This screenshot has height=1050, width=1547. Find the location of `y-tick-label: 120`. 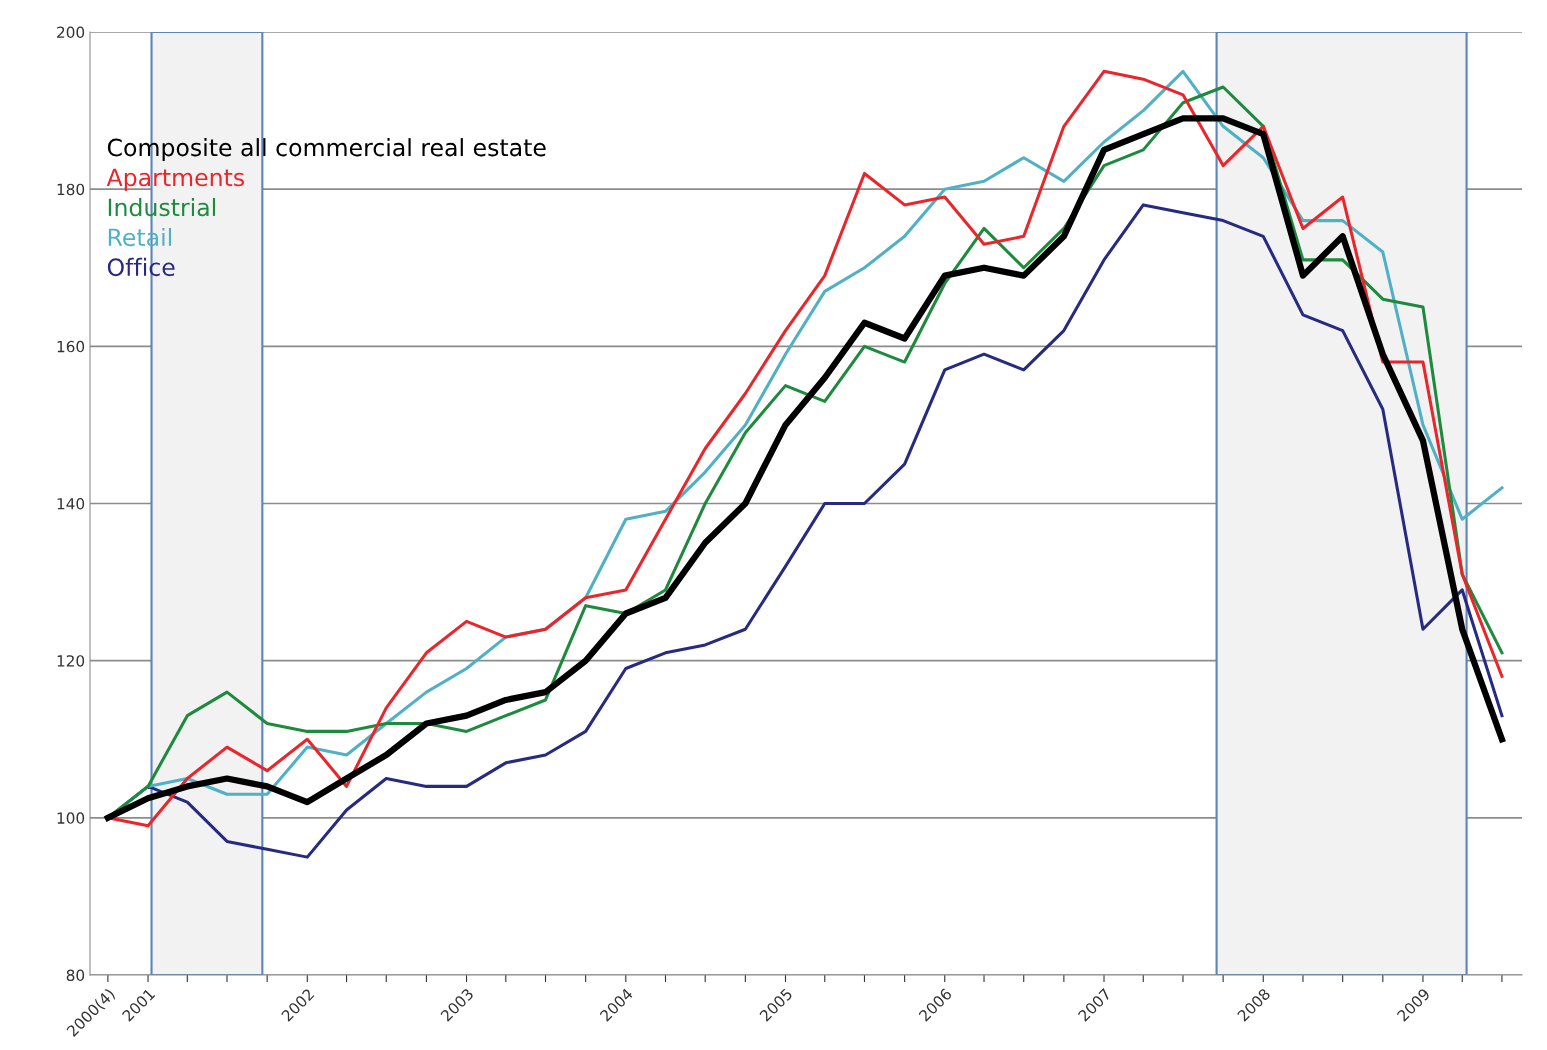

y-tick-label: 120 is located at coordinates (71, 661).